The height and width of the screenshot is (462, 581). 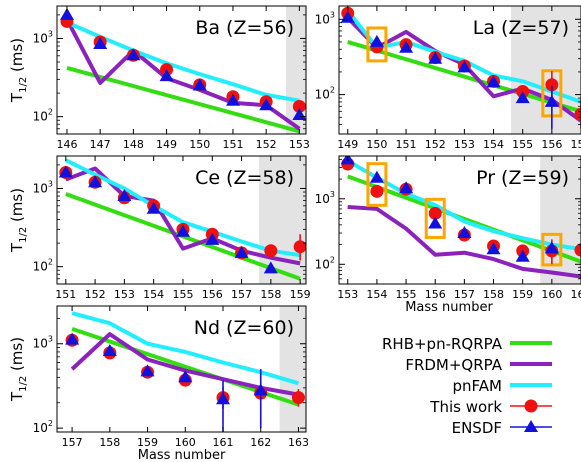 I want to click on legend-label: ENSDF, so click(x=477, y=428).